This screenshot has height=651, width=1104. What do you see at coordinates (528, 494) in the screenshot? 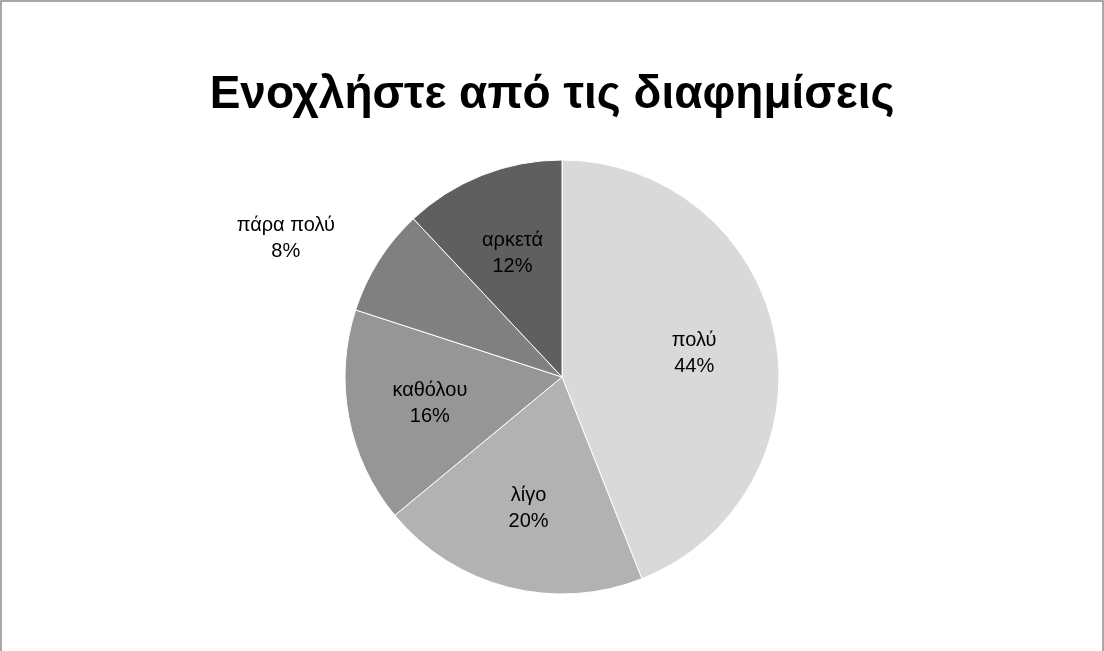
I see `slice-label: λίγο` at bounding box center [528, 494].